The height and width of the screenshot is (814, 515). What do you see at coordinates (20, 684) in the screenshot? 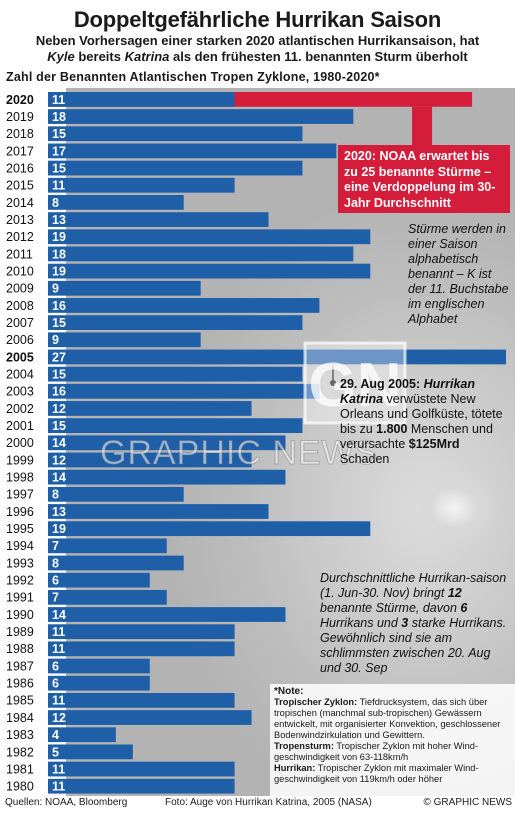
I see `year-label: 1986` at bounding box center [20, 684].